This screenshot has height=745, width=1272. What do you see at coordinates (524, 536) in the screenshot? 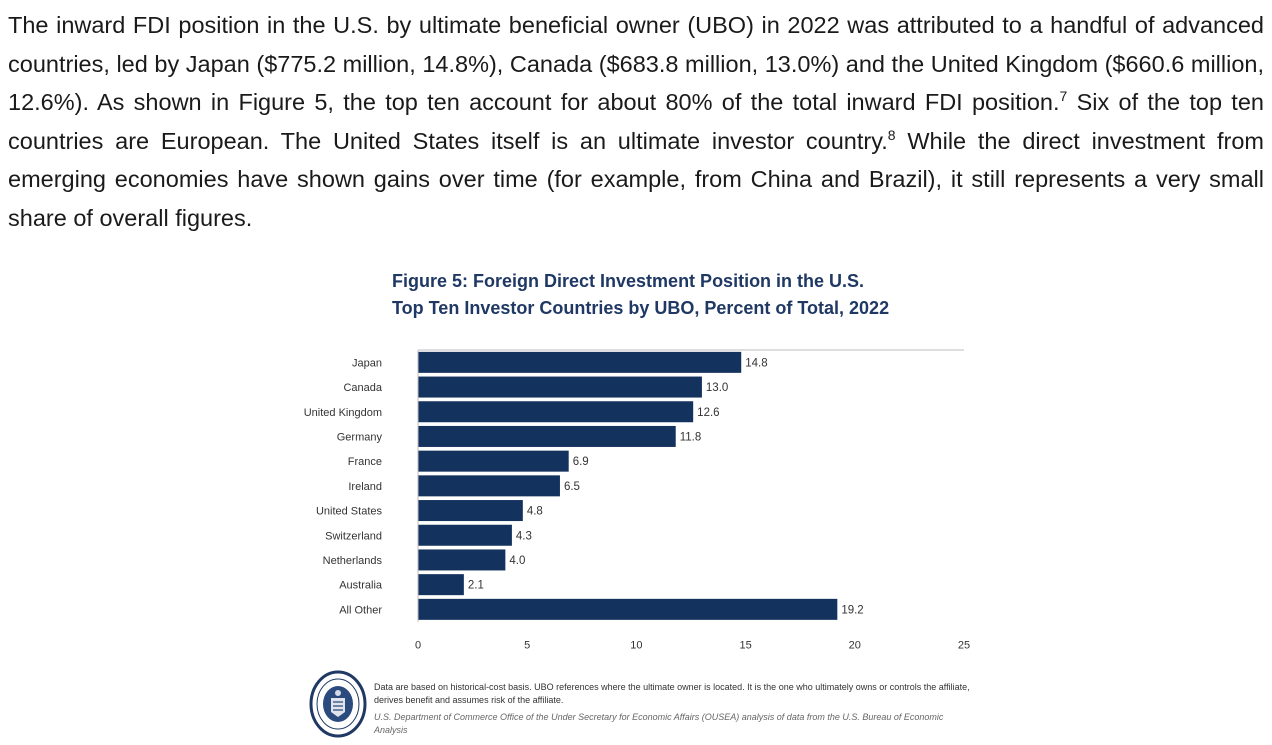
I see `data-label: 4.3` at bounding box center [524, 536].